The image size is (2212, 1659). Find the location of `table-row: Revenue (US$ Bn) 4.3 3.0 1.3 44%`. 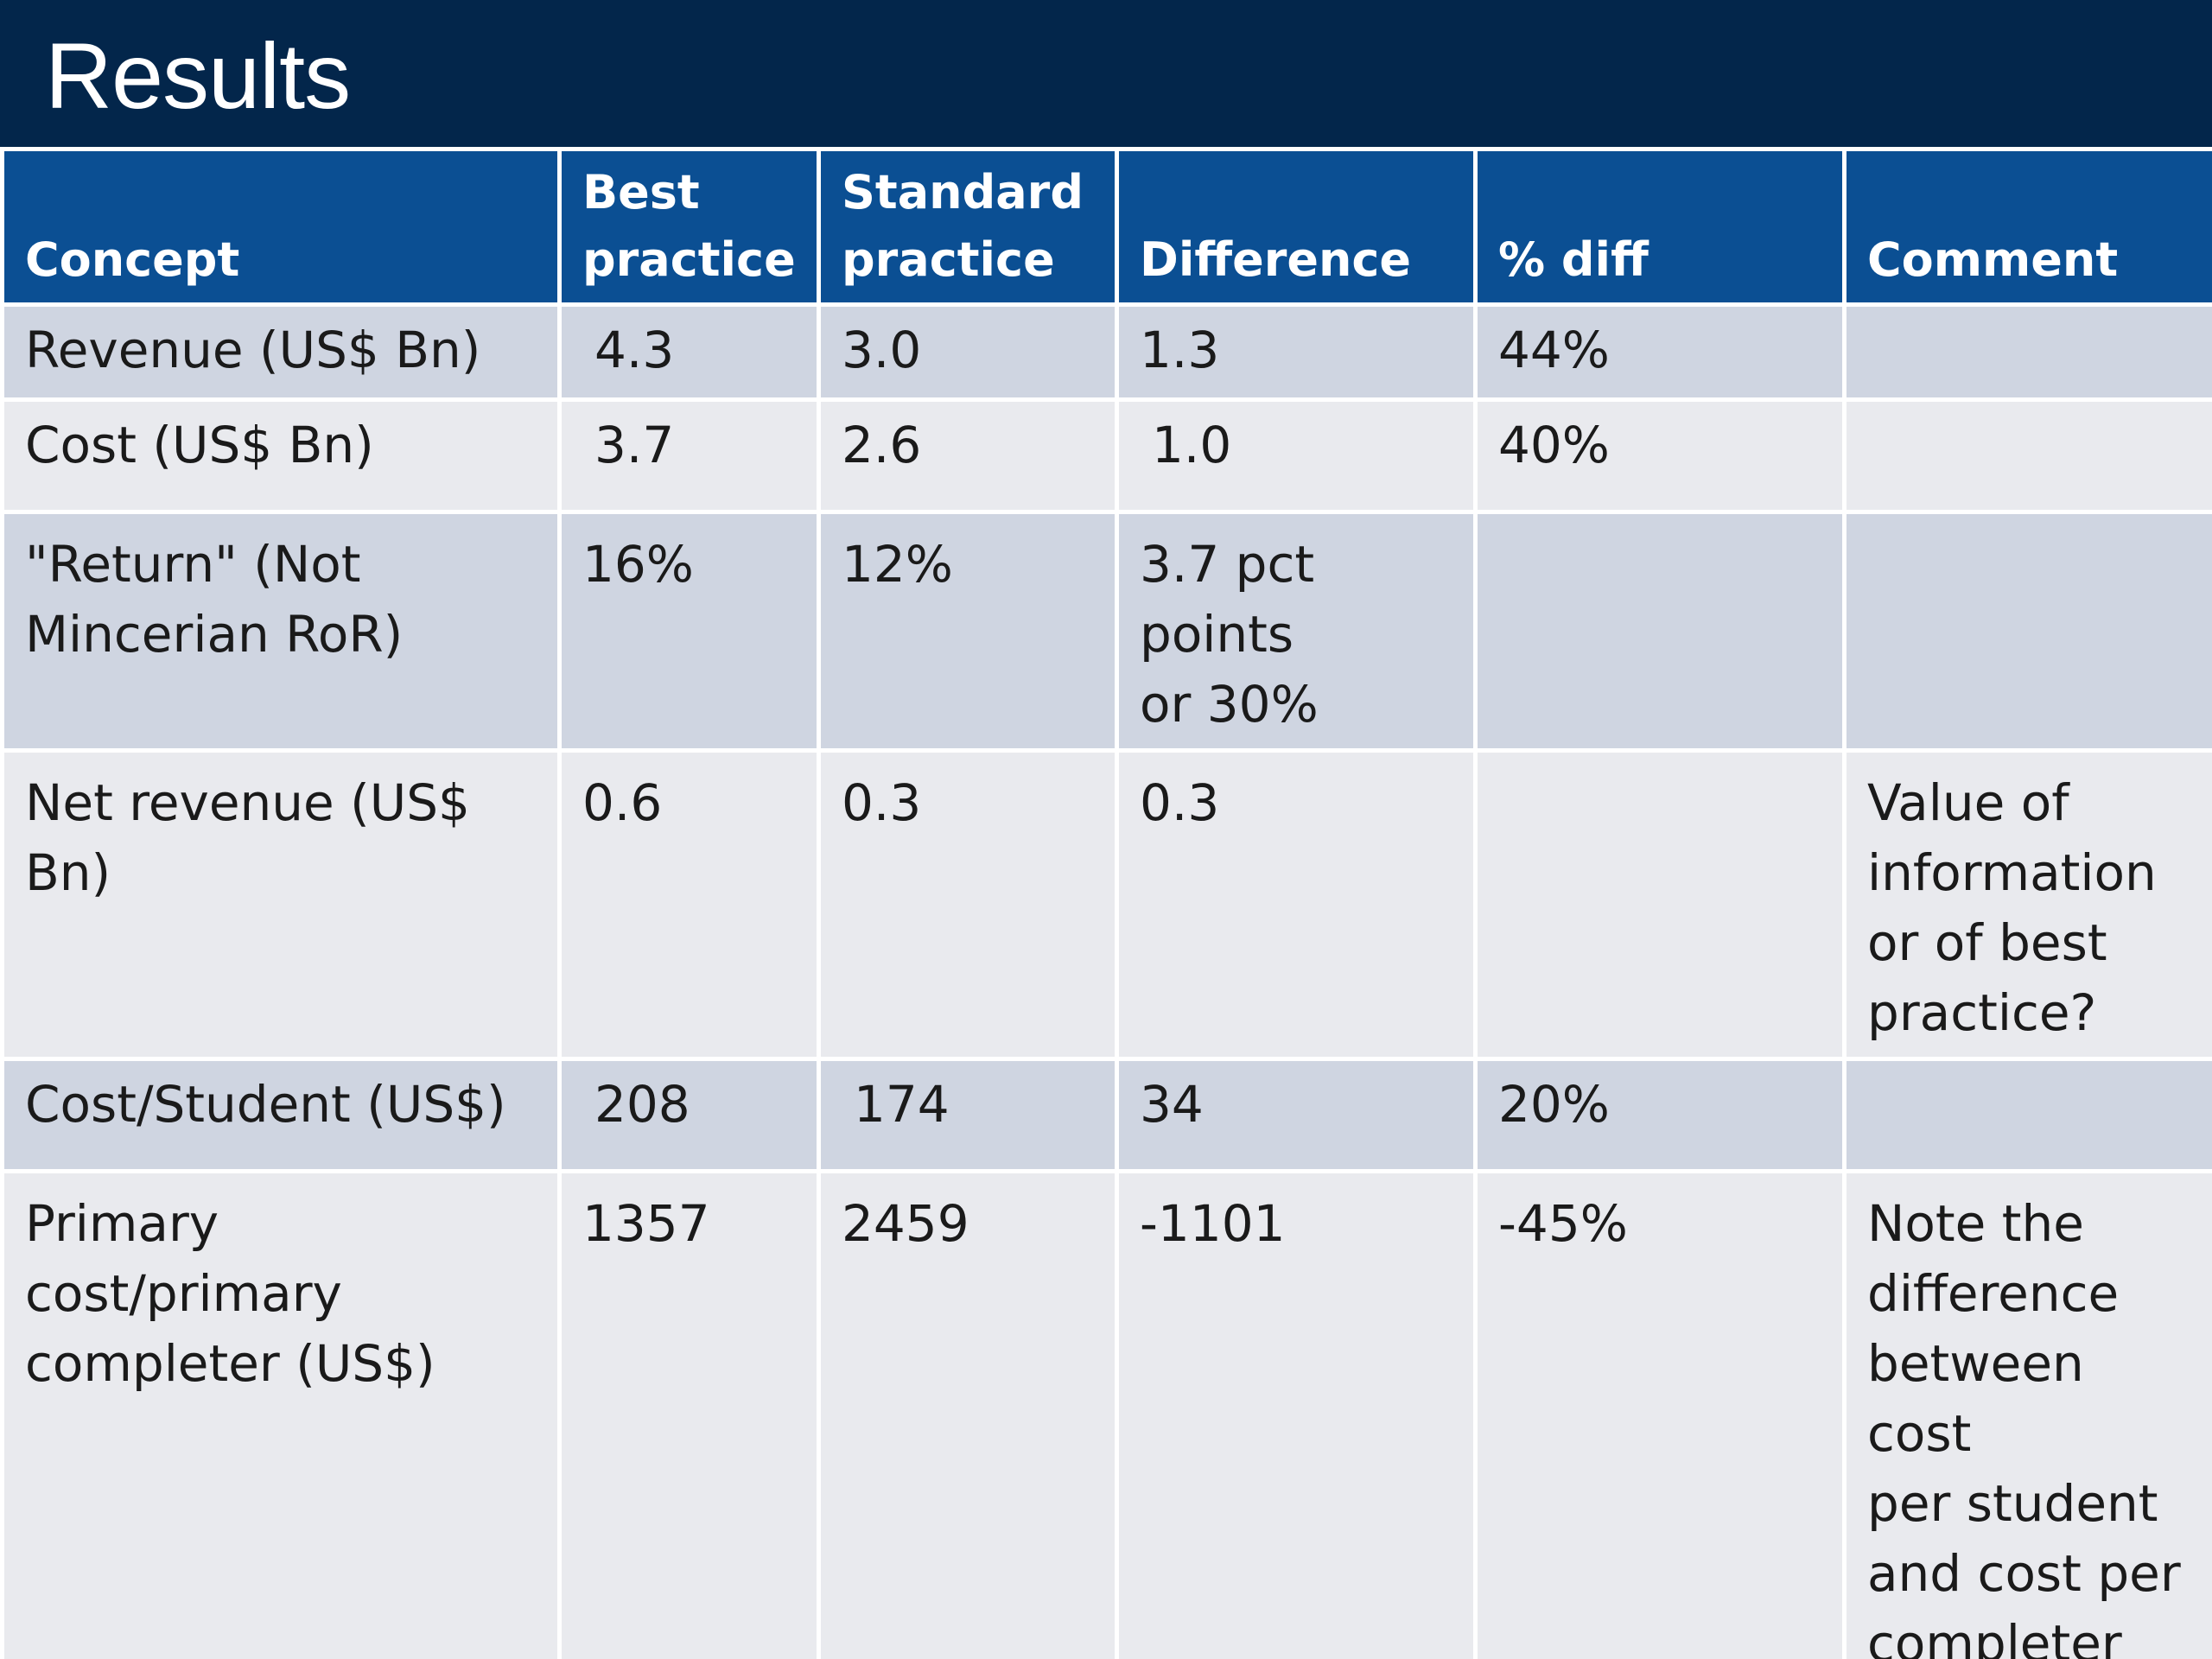

table-row: Revenue (US$ Bn) 4.3 3.0 1.3 44% is located at coordinates (1106, 352).